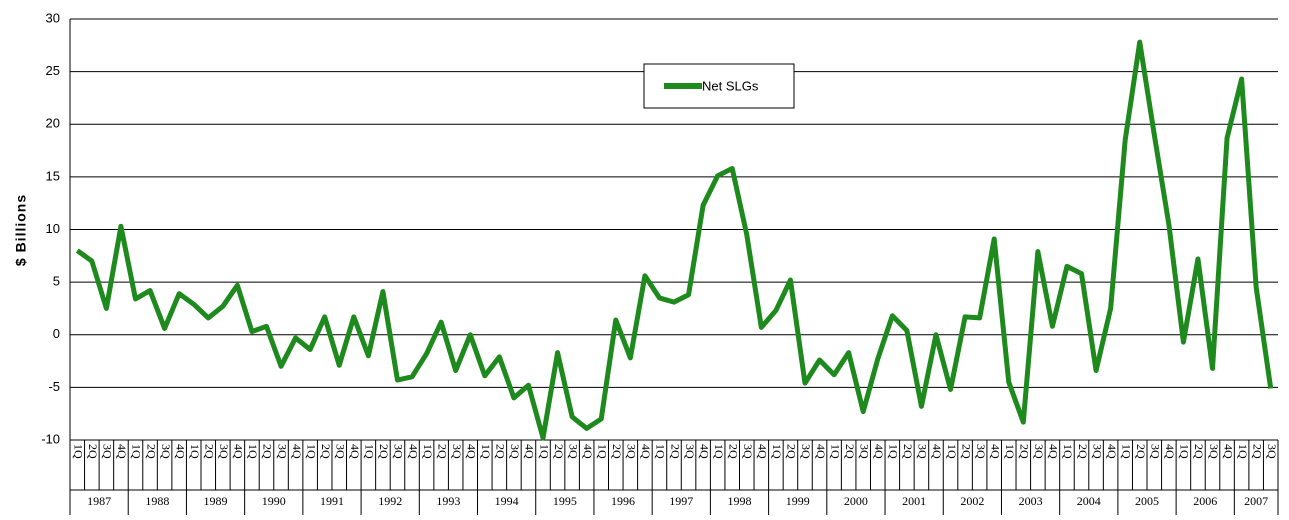  I want to click on year-label: 1999, so click(798, 501).